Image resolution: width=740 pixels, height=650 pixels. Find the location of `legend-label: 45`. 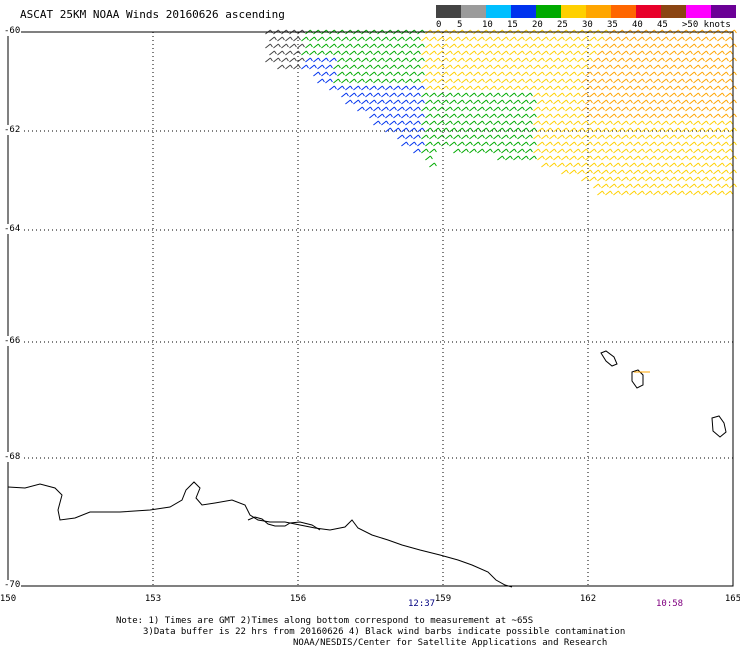

legend-label: 45 is located at coordinates (662, 25).